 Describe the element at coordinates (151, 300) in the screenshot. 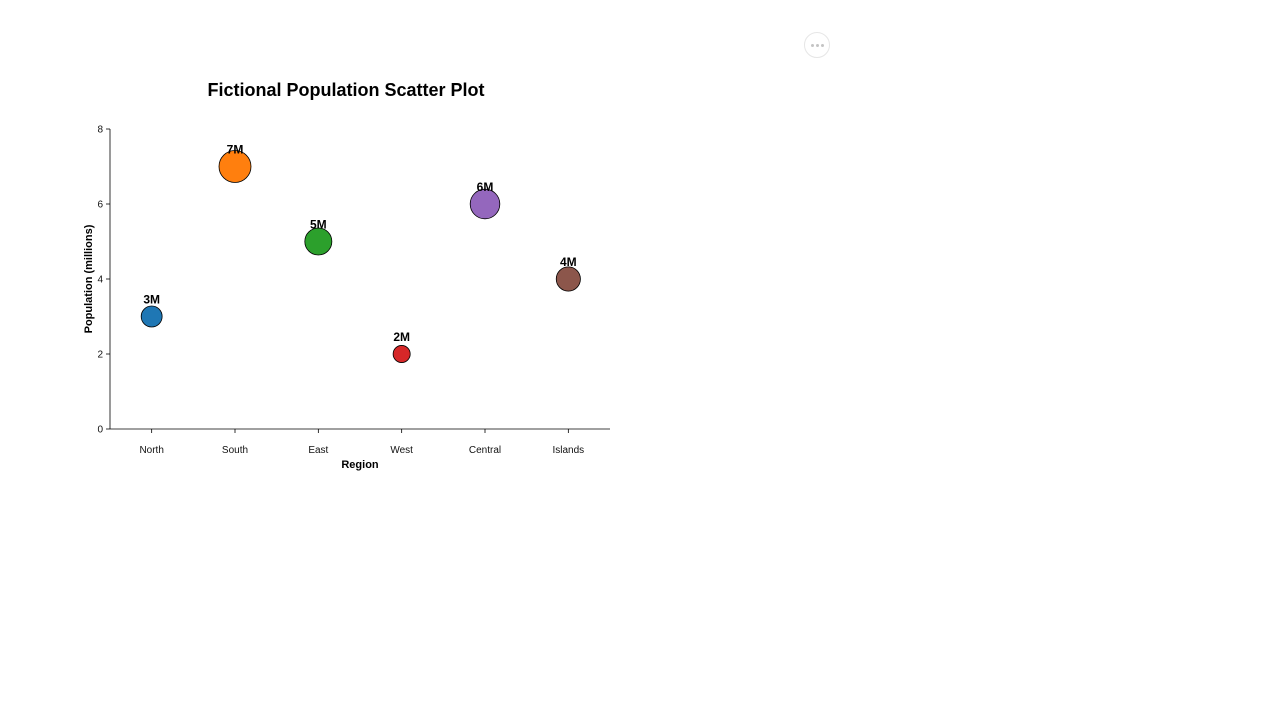

I see `data-label-north: 3M` at that location.